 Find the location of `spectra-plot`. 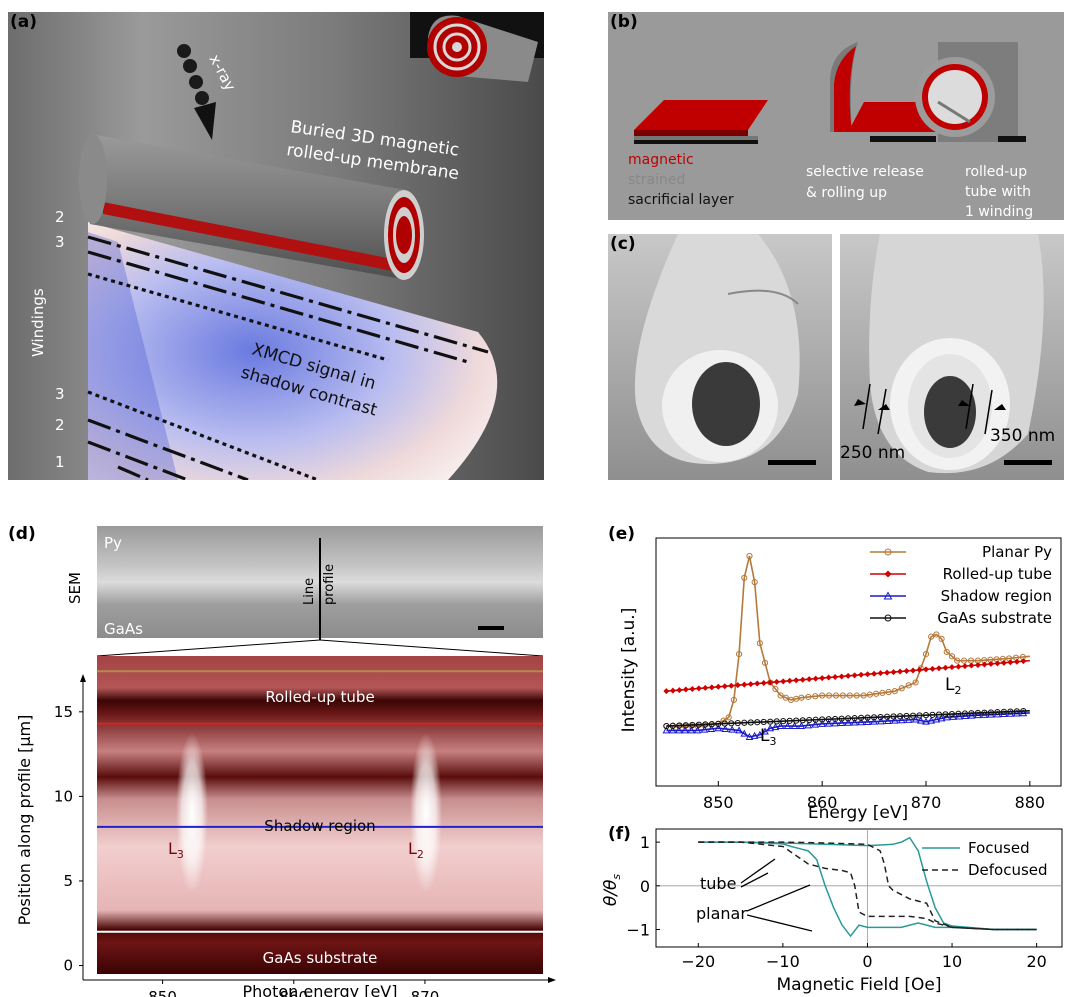

spectra-plot is located at coordinates (846, 646).